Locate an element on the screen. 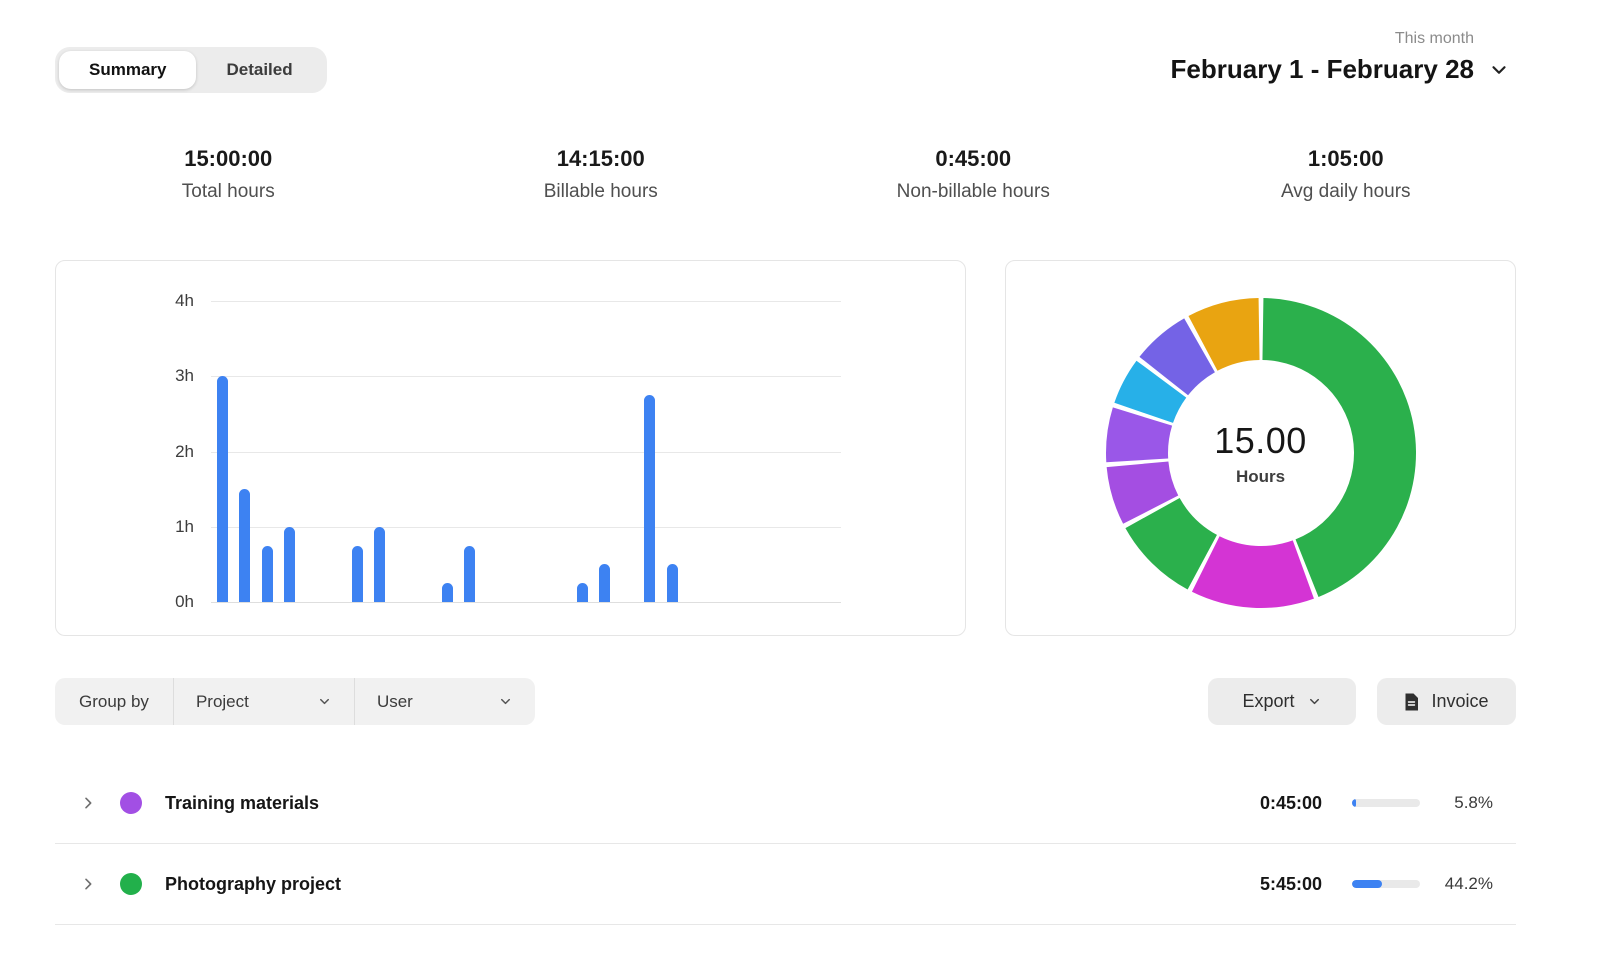  table-row-training-materials: Training materials 0:45:00 5.8% is located at coordinates (785, 803).